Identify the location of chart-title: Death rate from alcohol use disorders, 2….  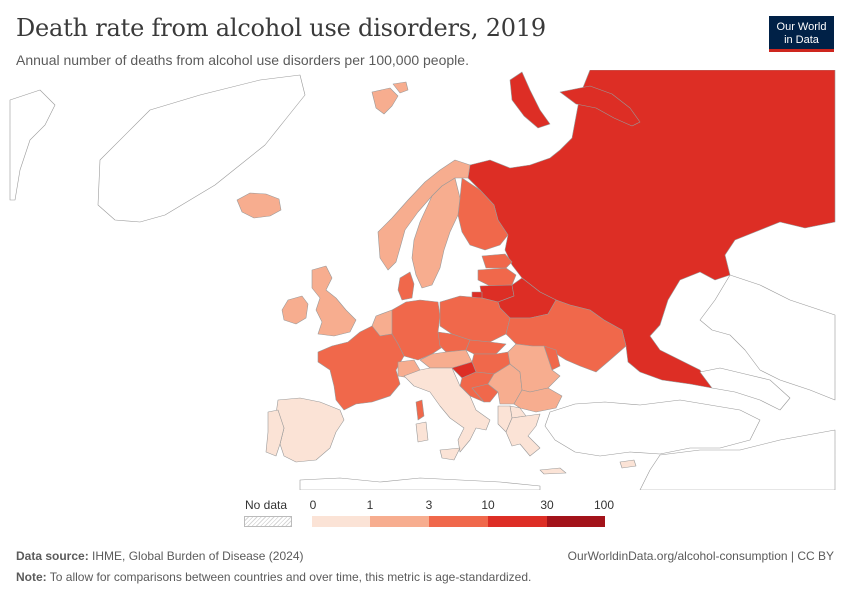
(281, 28).